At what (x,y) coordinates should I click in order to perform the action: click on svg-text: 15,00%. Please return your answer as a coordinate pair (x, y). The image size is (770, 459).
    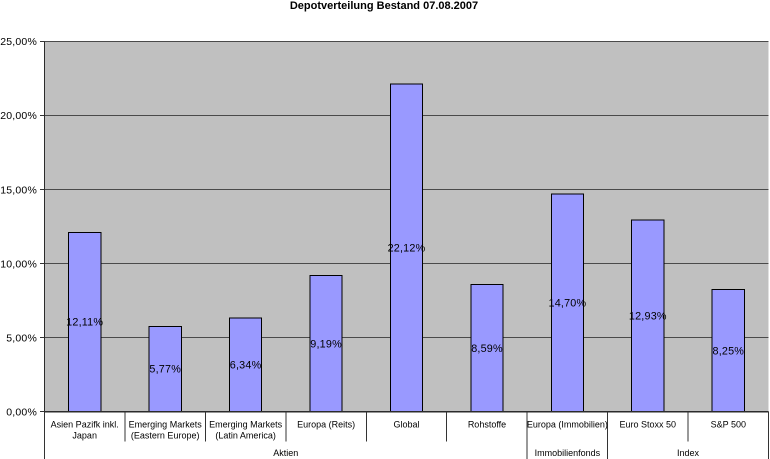
    Looking at the image, I should click on (18, 190).